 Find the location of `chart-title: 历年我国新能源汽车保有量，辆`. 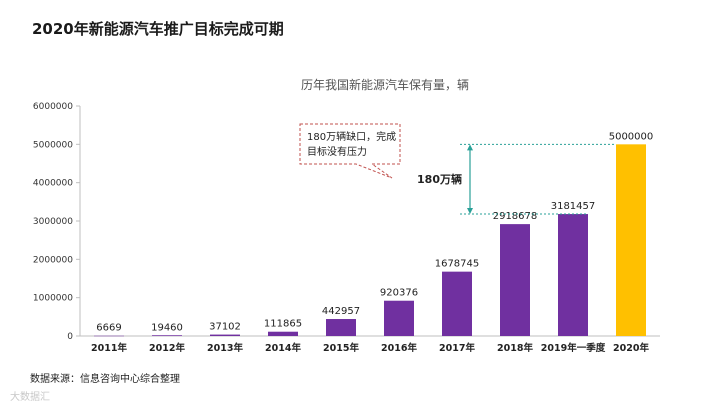

chart-title: 历年我国新能源汽车保有量，辆 is located at coordinates (385, 84).